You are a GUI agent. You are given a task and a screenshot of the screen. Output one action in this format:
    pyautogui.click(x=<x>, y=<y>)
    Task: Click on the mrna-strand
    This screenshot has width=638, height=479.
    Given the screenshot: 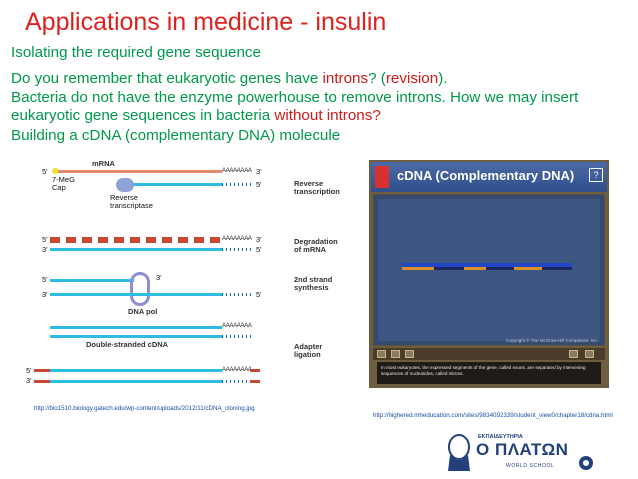 What is the action you would take?
    pyautogui.click(x=140, y=171)
    